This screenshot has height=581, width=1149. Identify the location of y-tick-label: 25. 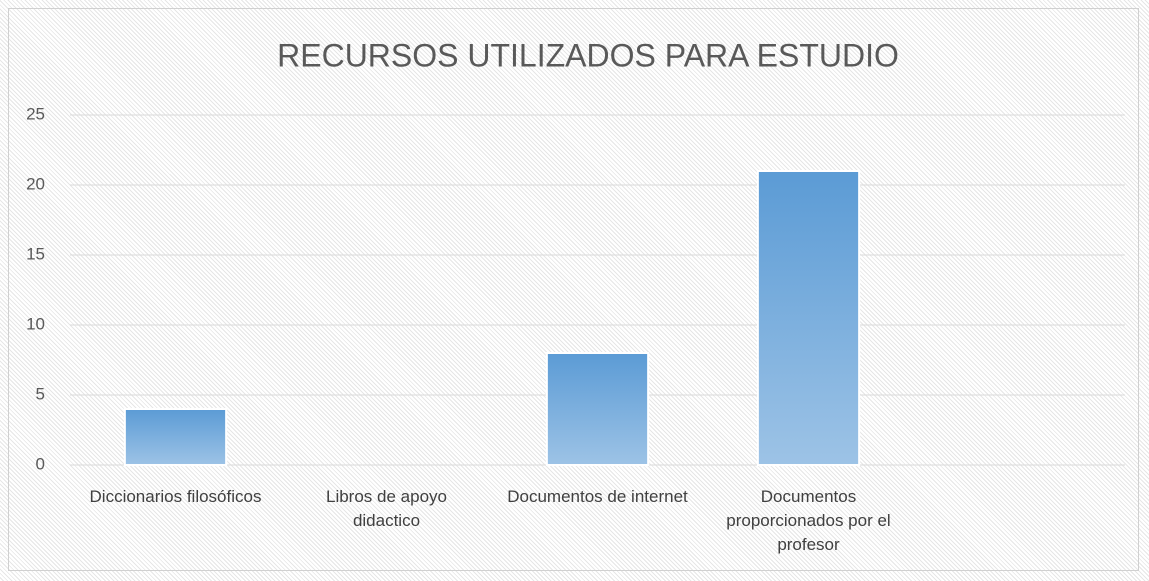
(35, 113).